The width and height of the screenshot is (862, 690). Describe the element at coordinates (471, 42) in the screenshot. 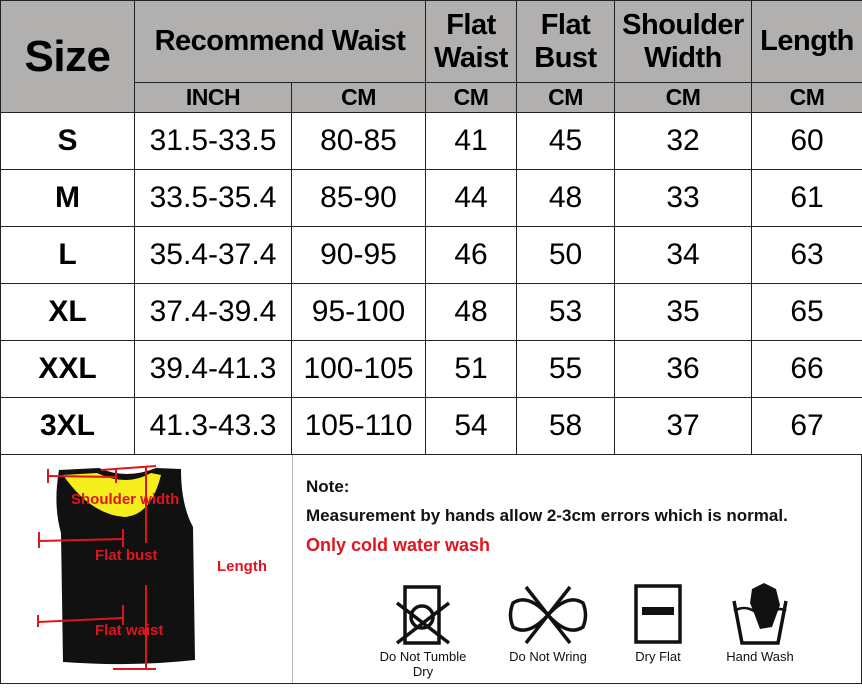

I see `header-flat-waist: Flat Waist` at that location.